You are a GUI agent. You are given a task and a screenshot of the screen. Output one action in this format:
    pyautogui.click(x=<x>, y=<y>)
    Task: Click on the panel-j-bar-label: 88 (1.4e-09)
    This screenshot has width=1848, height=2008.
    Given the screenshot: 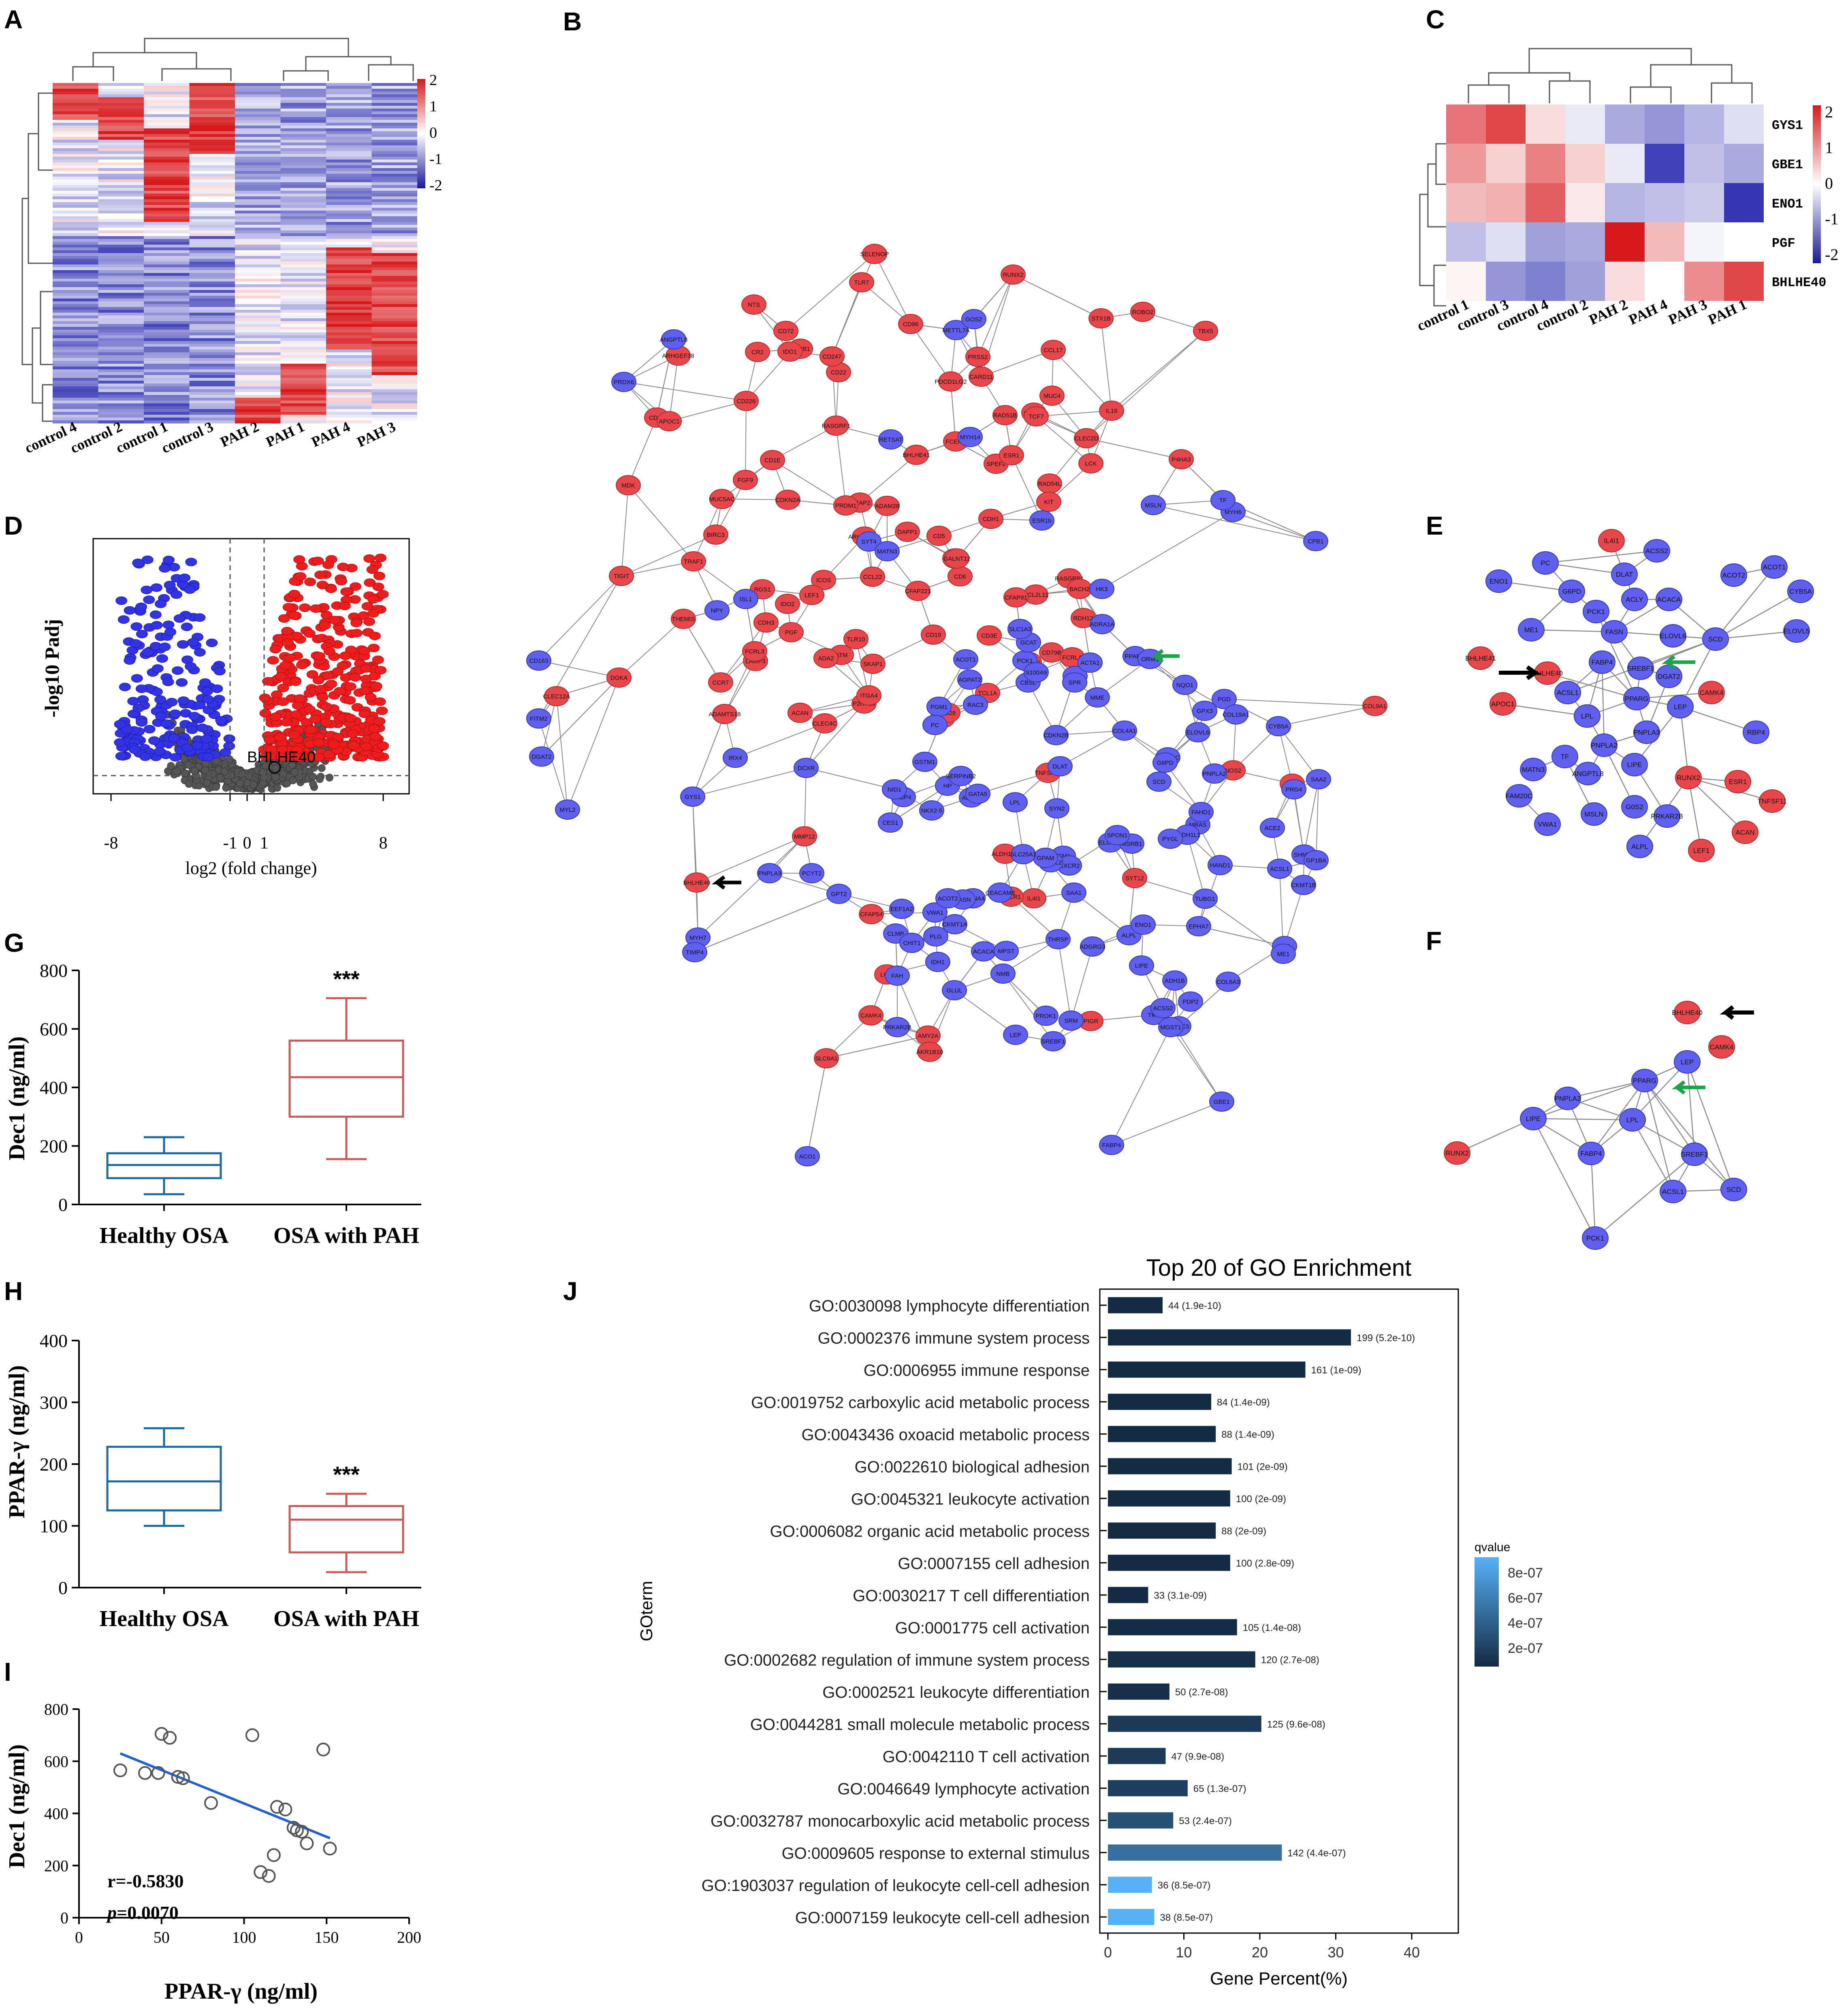 What is the action you would take?
    pyautogui.click(x=1247, y=1434)
    